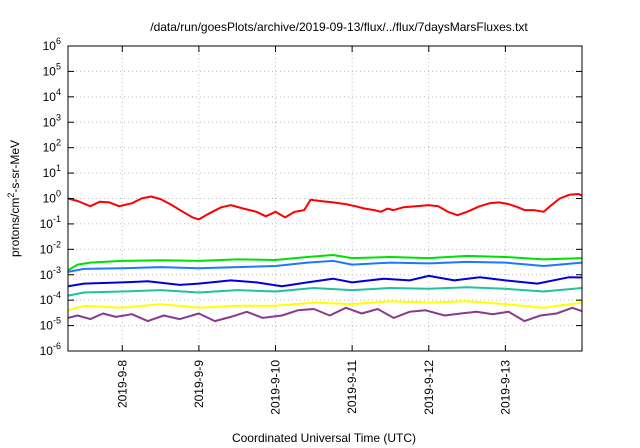 Image resolution: width=640 pixels, height=448 pixels. Describe the element at coordinates (58, 92) in the screenshot. I see `y-tick-exp: 4` at that location.